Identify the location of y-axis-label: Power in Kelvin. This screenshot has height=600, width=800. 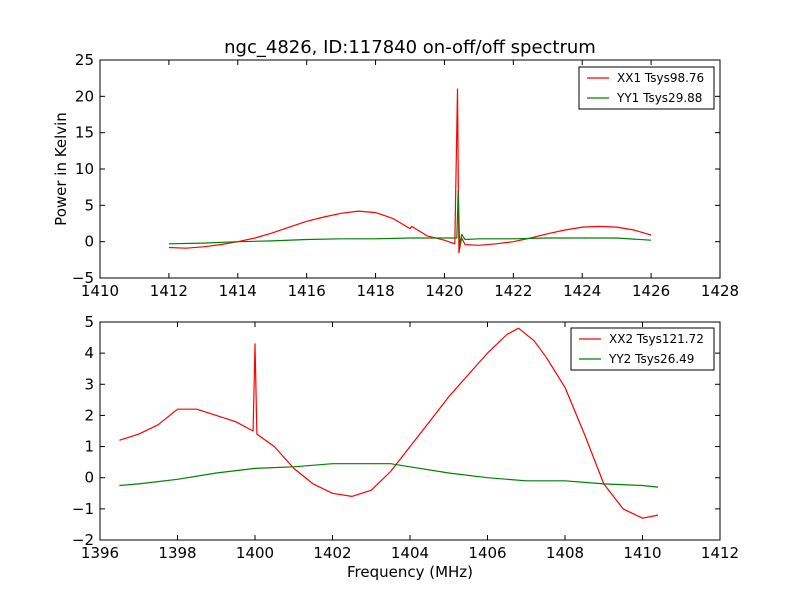
(61, 169).